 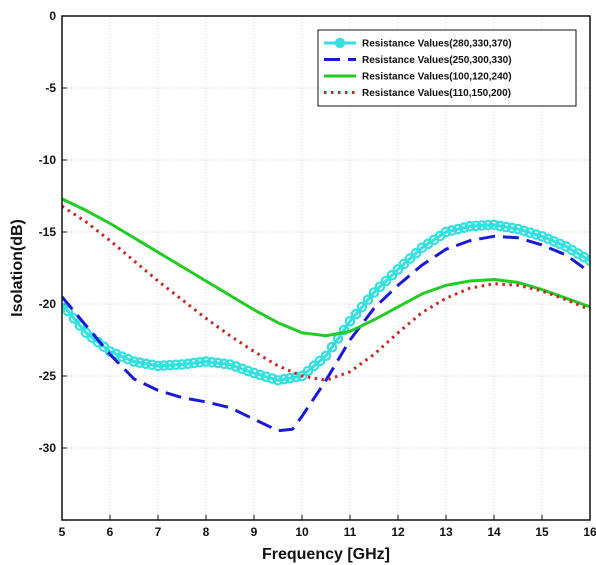 What do you see at coordinates (48, 448) in the screenshot?
I see `y-tick-label: -30` at bounding box center [48, 448].